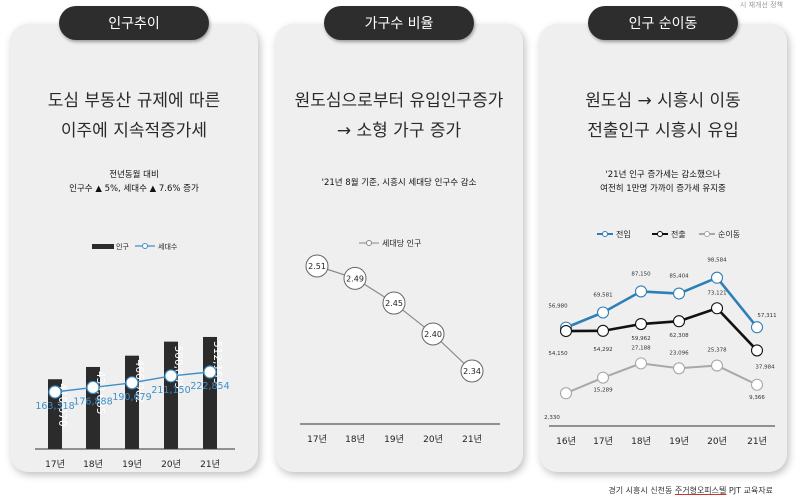 The width and height of the screenshot is (797, 500). What do you see at coordinates (399, 131) in the screenshot?
I see `headline-line-2: → 소형 가구 증가` at bounding box center [399, 131].